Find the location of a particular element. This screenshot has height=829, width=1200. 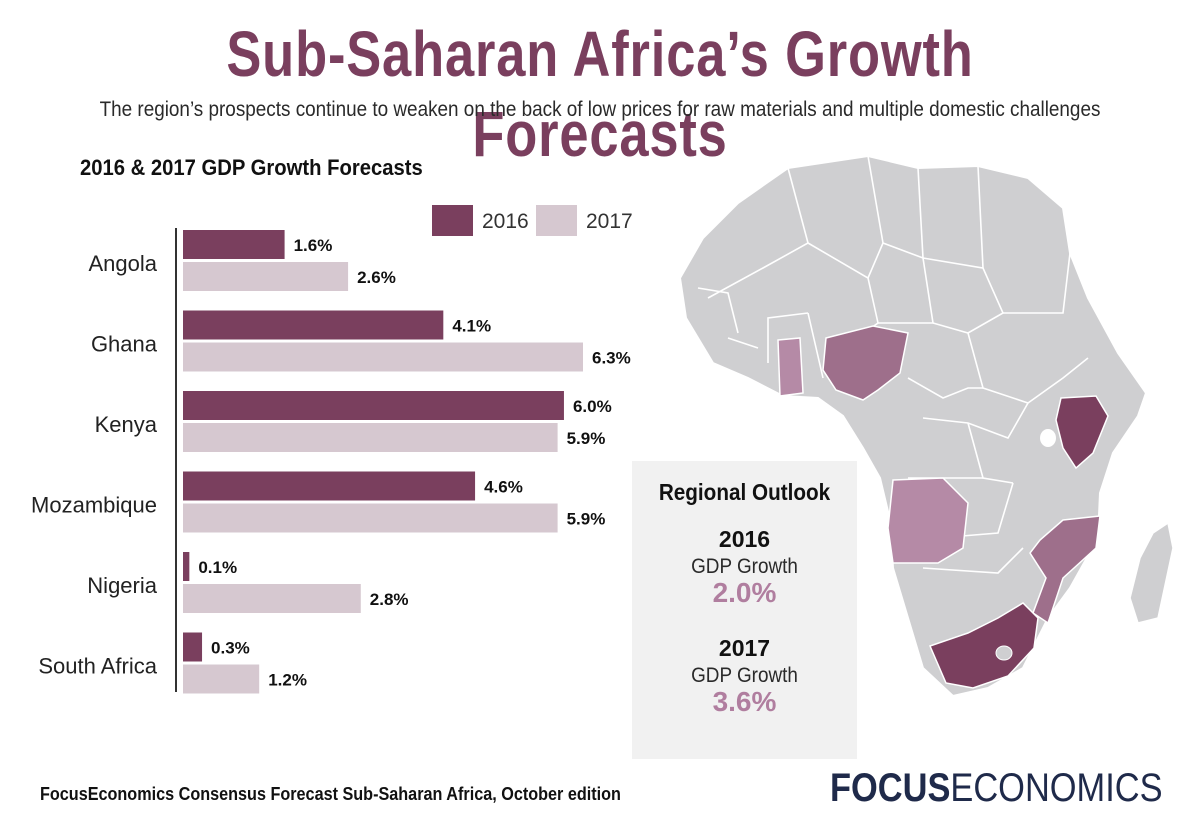

map-madagascar is located at coordinates (1151, 572).